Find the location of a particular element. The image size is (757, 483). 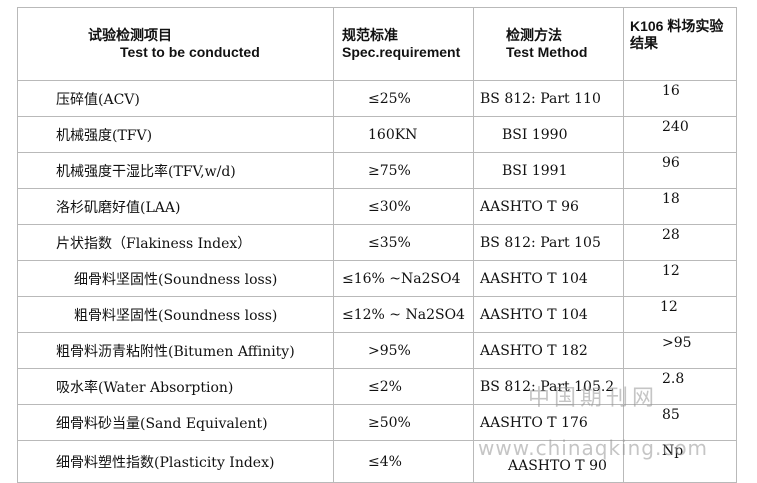

method-cell: BSI 1990 is located at coordinates (548, 134).